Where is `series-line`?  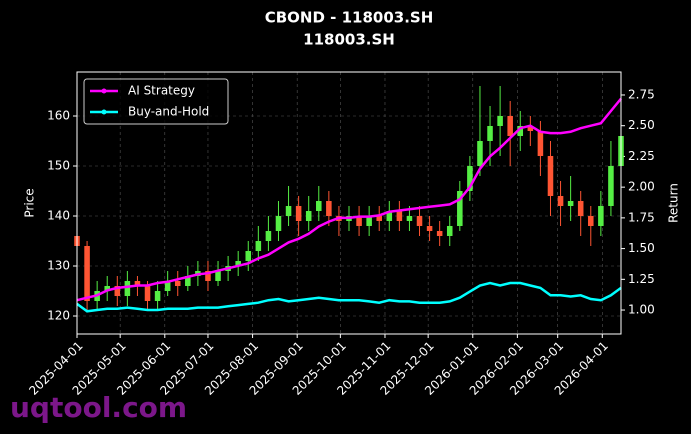 series-line is located at coordinates (349, 297).